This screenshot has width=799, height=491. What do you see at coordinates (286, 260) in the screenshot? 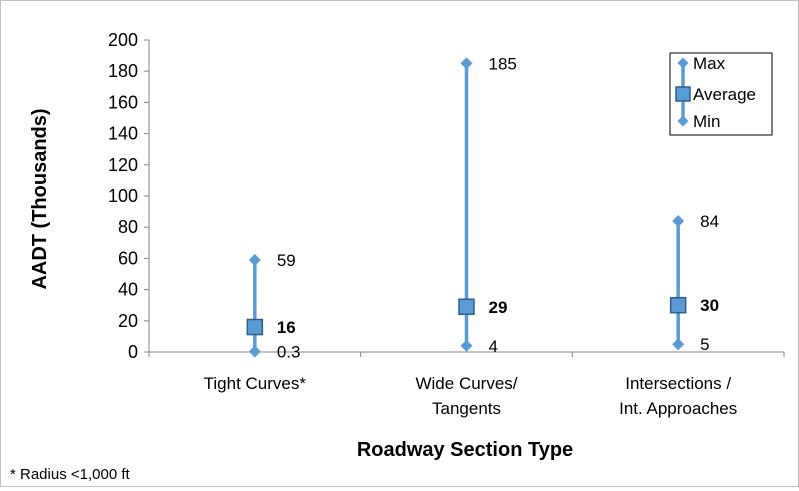
I see `max-data-label: 59` at bounding box center [286, 260].